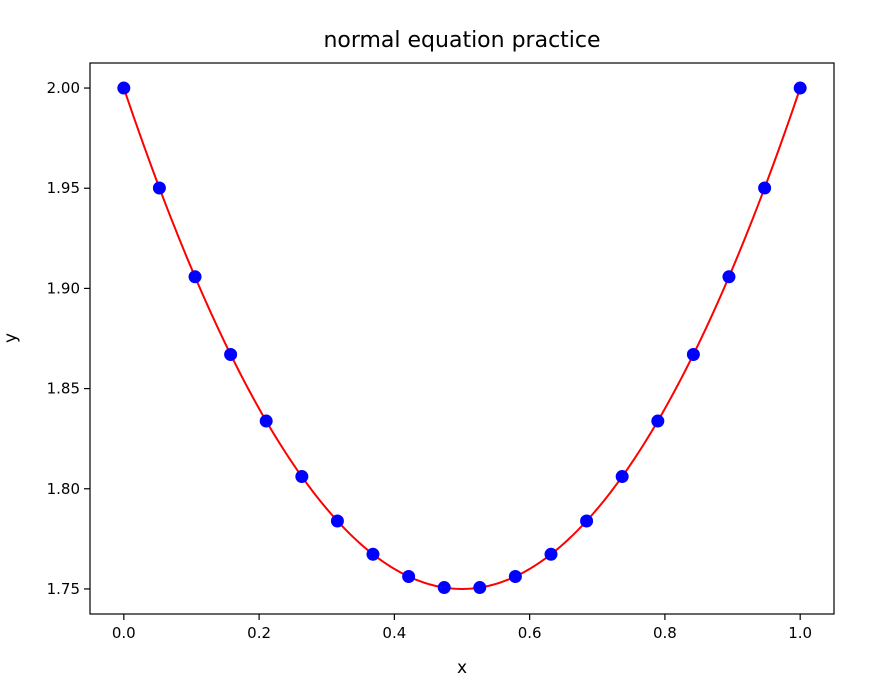  What do you see at coordinates (462, 668) in the screenshot?
I see `x-axis-title: x` at bounding box center [462, 668].